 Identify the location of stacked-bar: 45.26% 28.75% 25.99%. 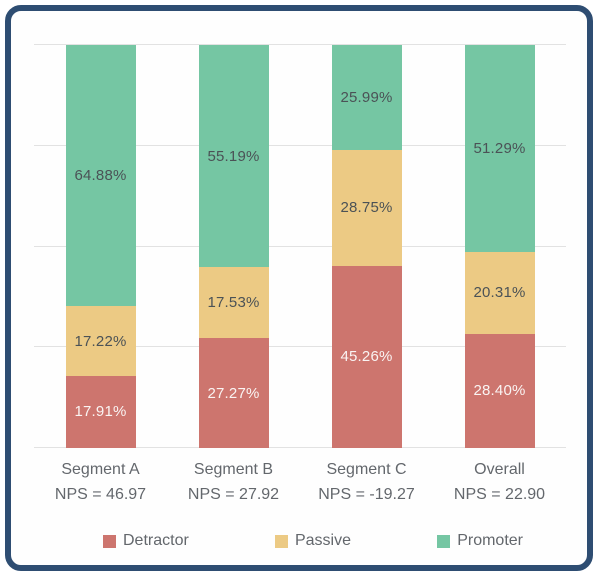
(366, 246).